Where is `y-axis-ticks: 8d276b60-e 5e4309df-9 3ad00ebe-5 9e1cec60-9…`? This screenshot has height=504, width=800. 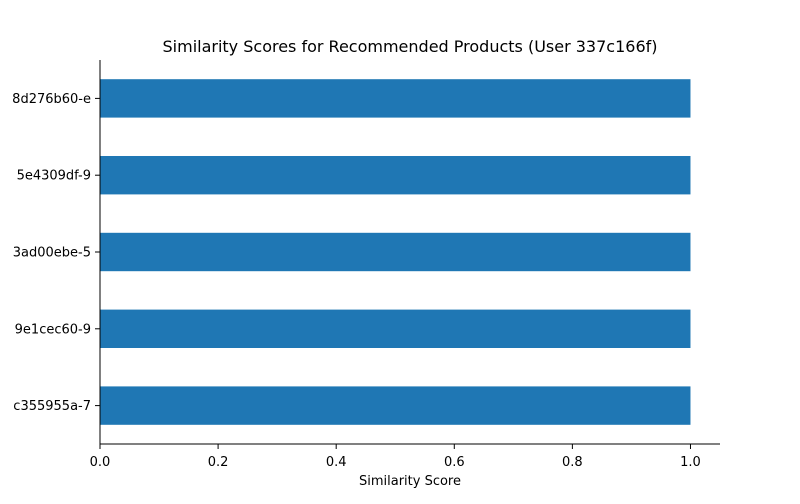 y-axis-ticks: 8d276b60-e 5e4309df-9 3ad00ebe-5 9e1cec60-9… is located at coordinates (56, 253).